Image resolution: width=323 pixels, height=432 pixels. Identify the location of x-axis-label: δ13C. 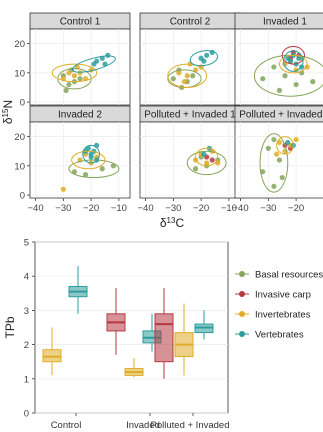
(172, 223).